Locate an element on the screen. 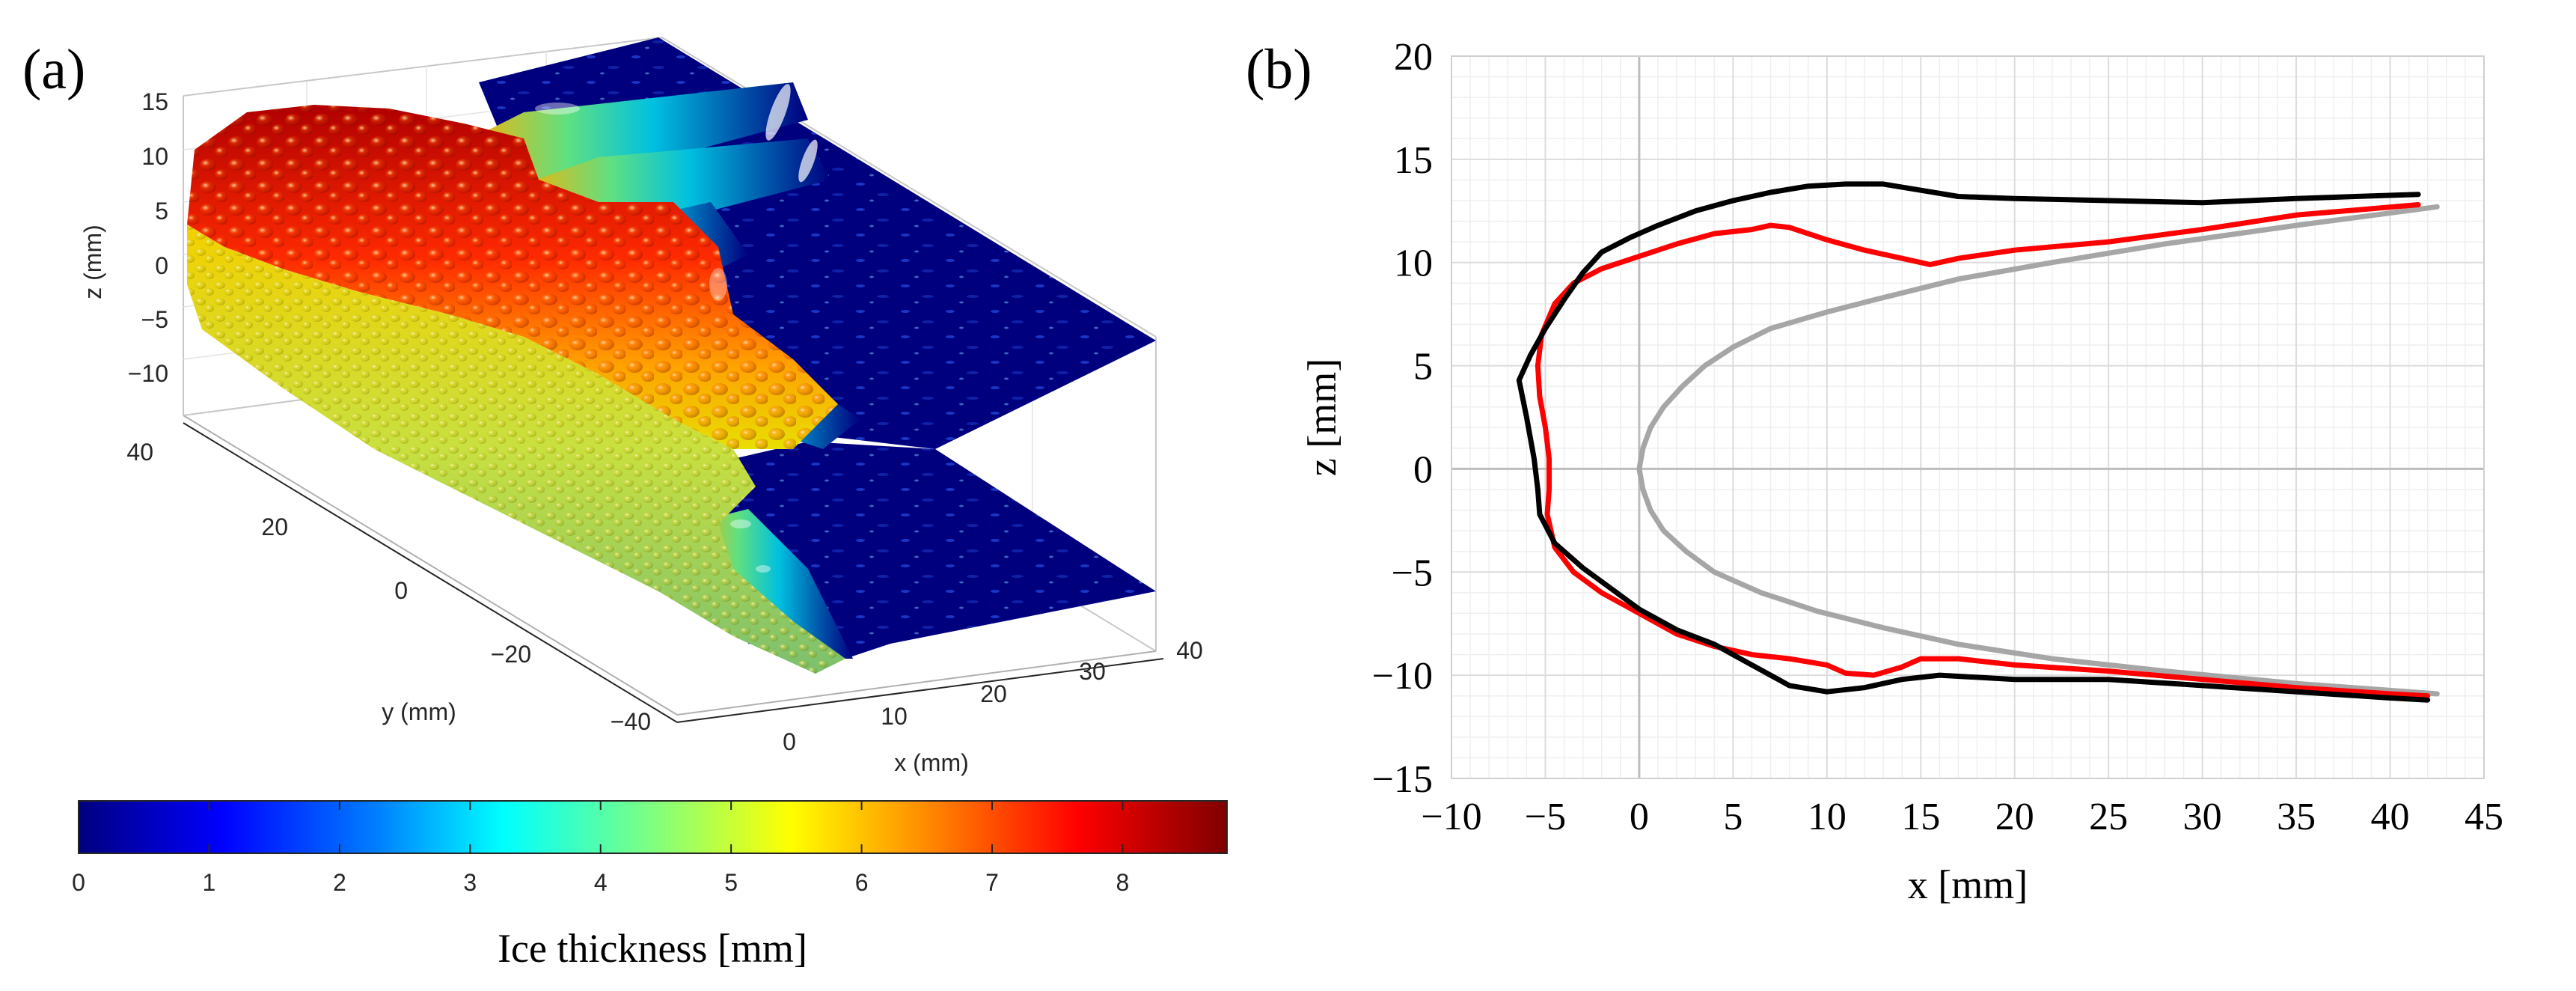 The width and height of the screenshot is (2576, 991). z-axis-label: z (mm) is located at coordinates (92, 262).